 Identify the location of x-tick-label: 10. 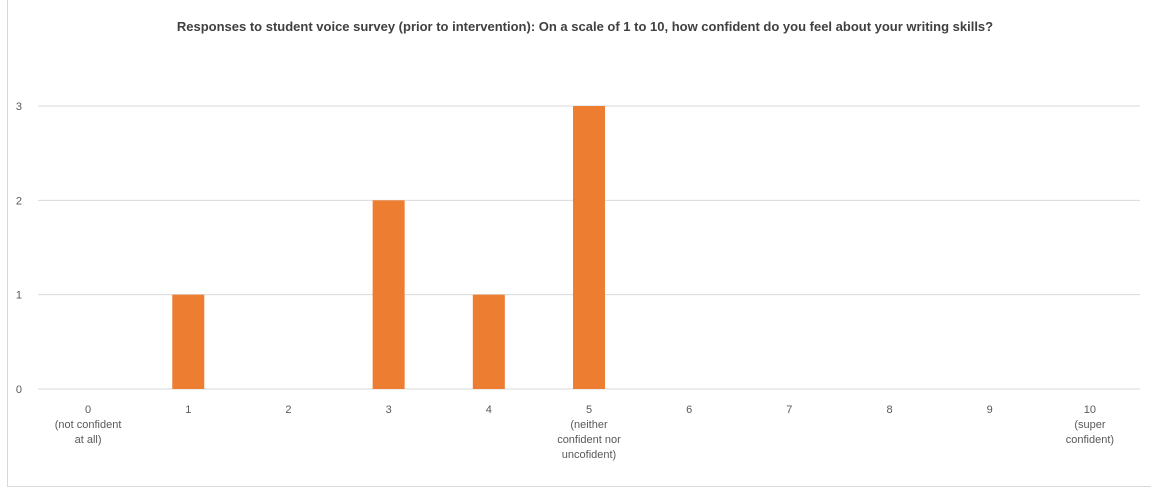
(1090, 410).